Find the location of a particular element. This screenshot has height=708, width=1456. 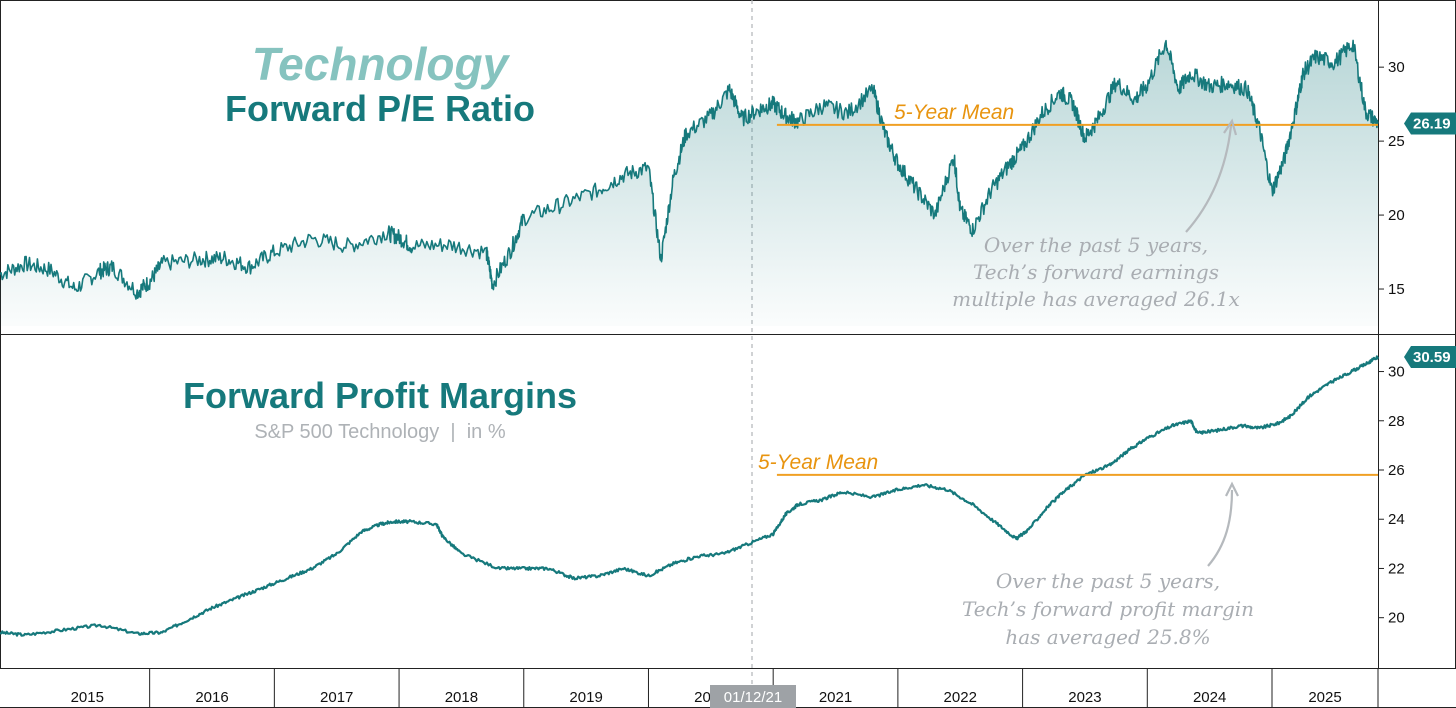

pm-y-tick-label: 22 is located at coordinates (1396, 568).